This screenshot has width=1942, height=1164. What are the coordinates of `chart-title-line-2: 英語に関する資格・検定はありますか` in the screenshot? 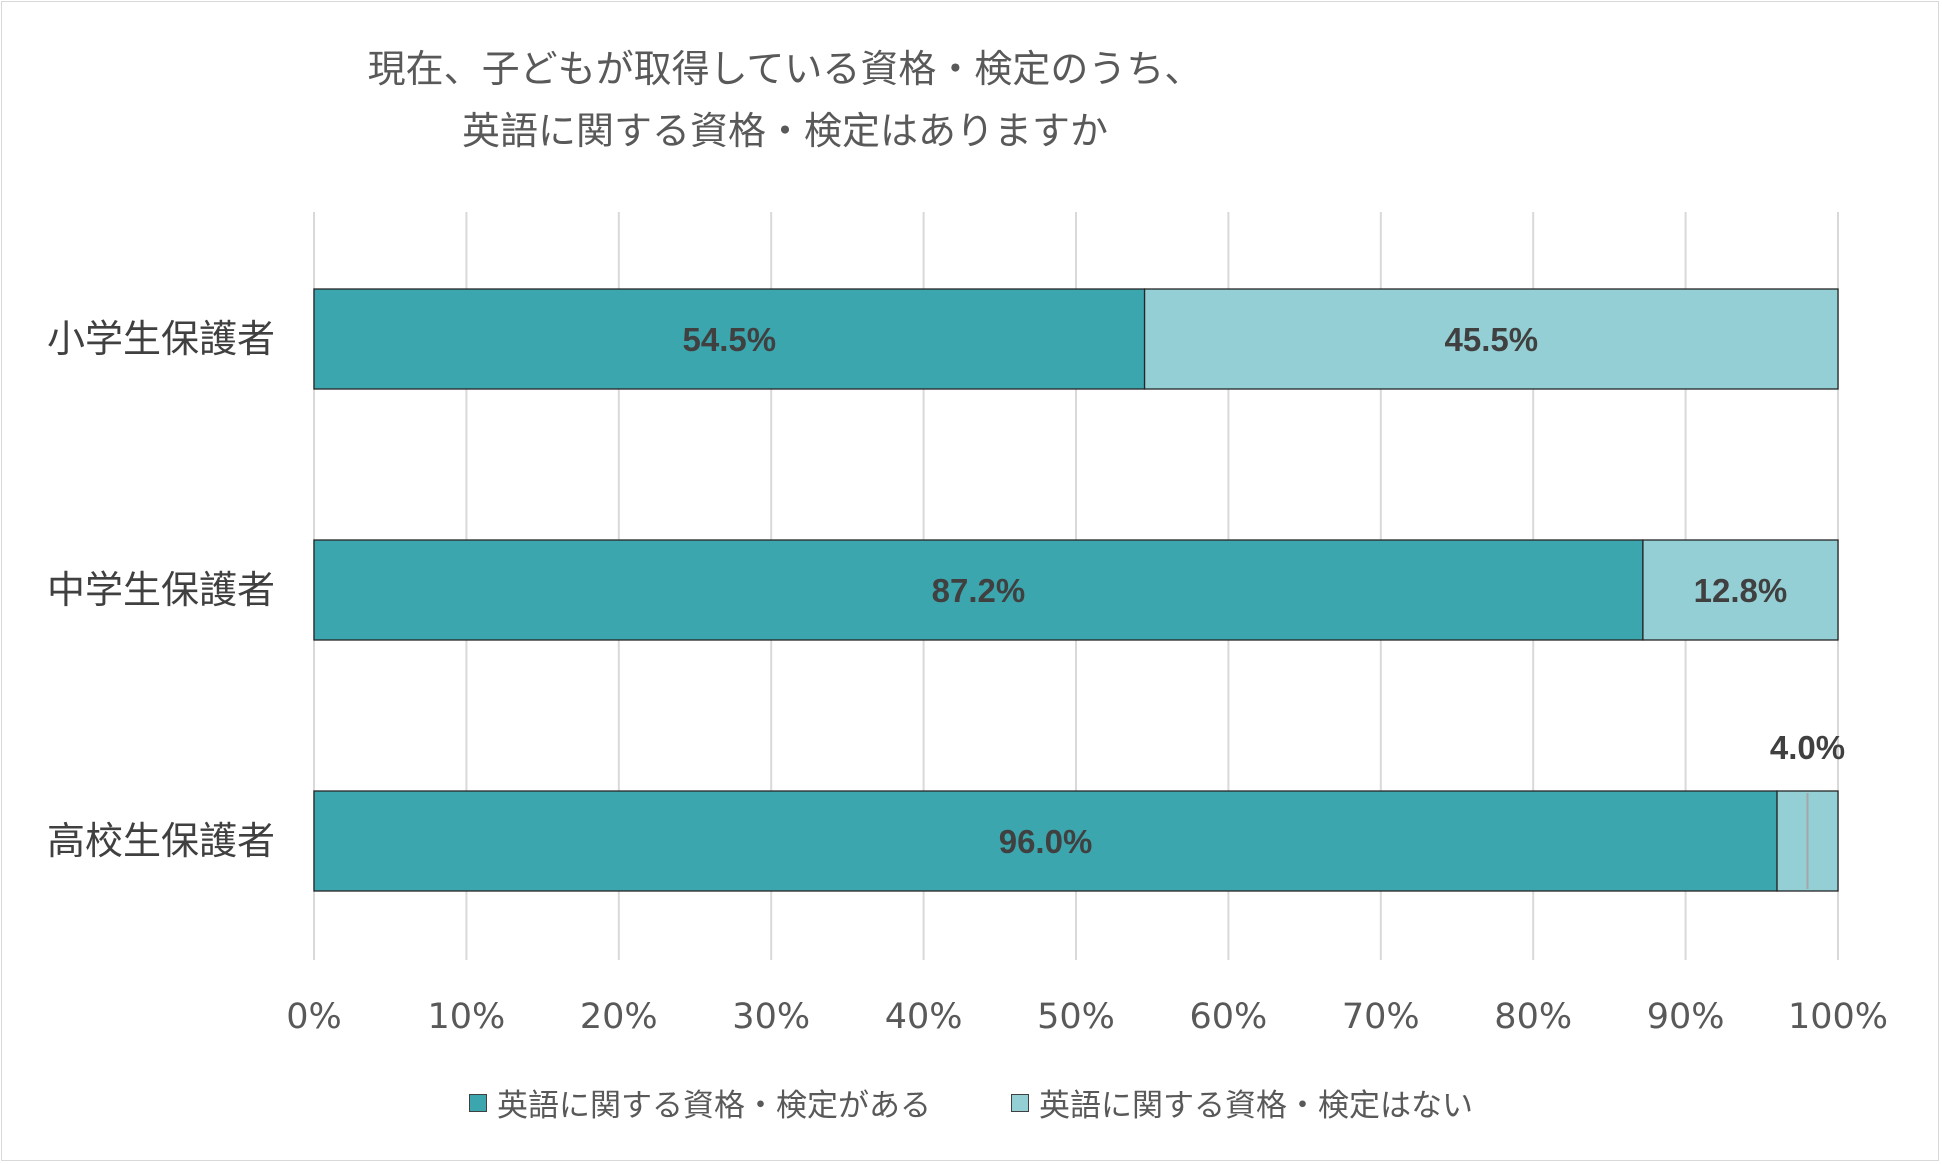 It's located at (784, 131).